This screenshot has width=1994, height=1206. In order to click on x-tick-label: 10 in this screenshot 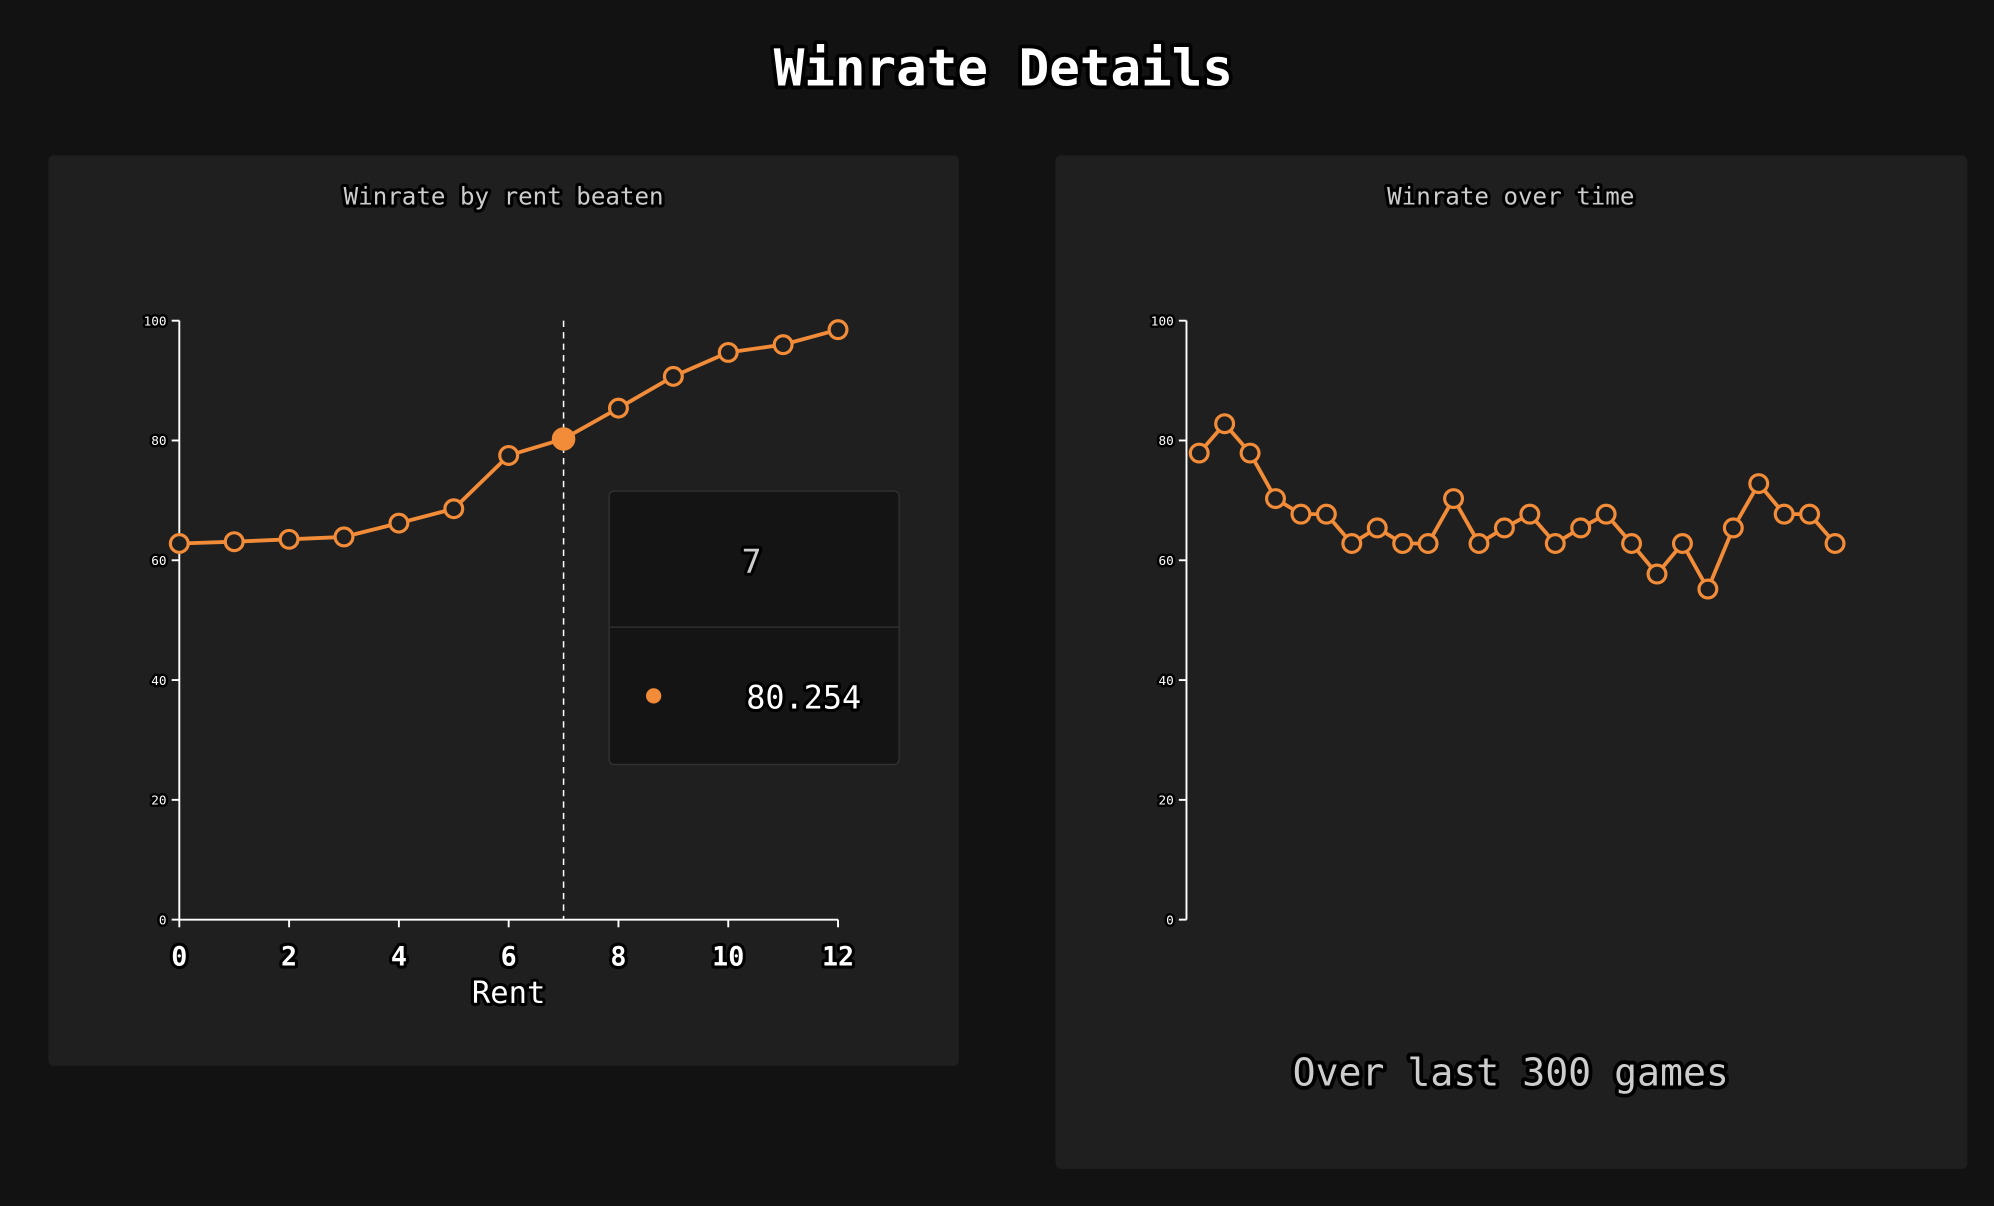, I will do `click(728, 956)`.